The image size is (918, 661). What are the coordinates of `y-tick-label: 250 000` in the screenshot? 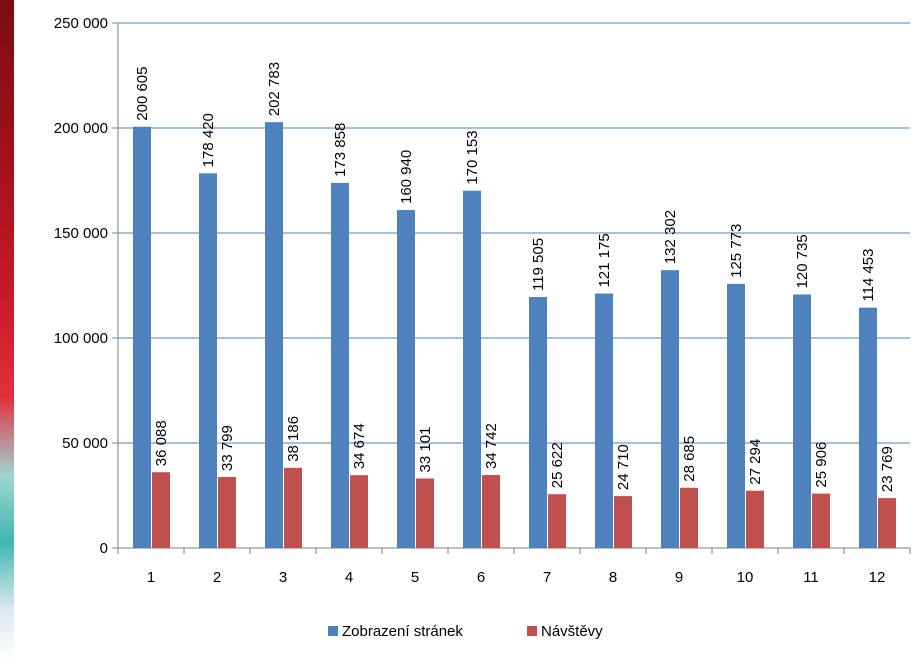 It's located at (81, 23).